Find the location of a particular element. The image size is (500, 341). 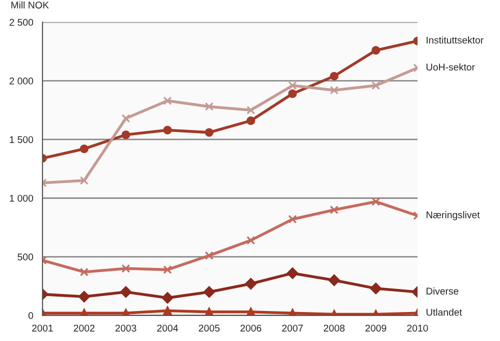

series-label: Utlandet is located at coordinates (444, 312).